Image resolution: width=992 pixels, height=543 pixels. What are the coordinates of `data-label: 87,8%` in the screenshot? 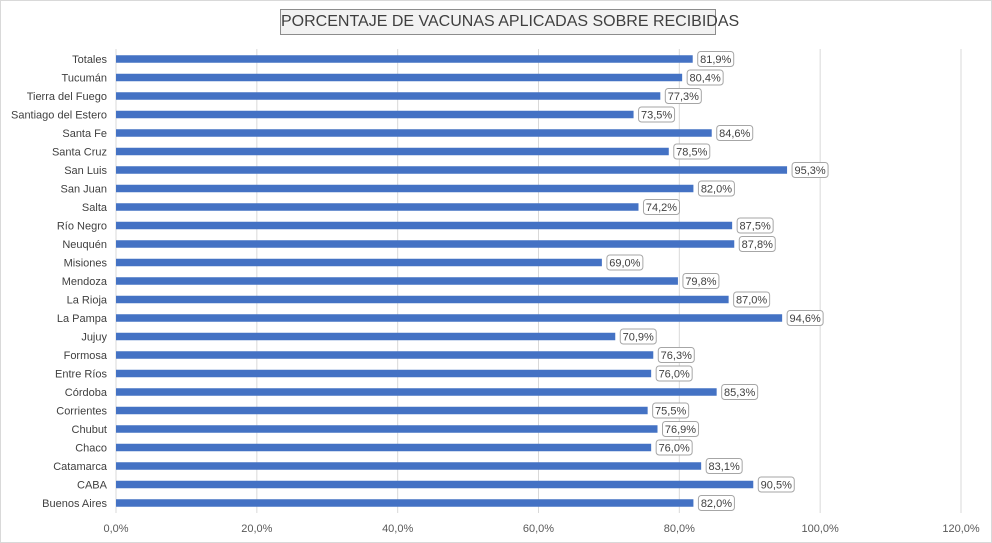 It's located at (757, 245).